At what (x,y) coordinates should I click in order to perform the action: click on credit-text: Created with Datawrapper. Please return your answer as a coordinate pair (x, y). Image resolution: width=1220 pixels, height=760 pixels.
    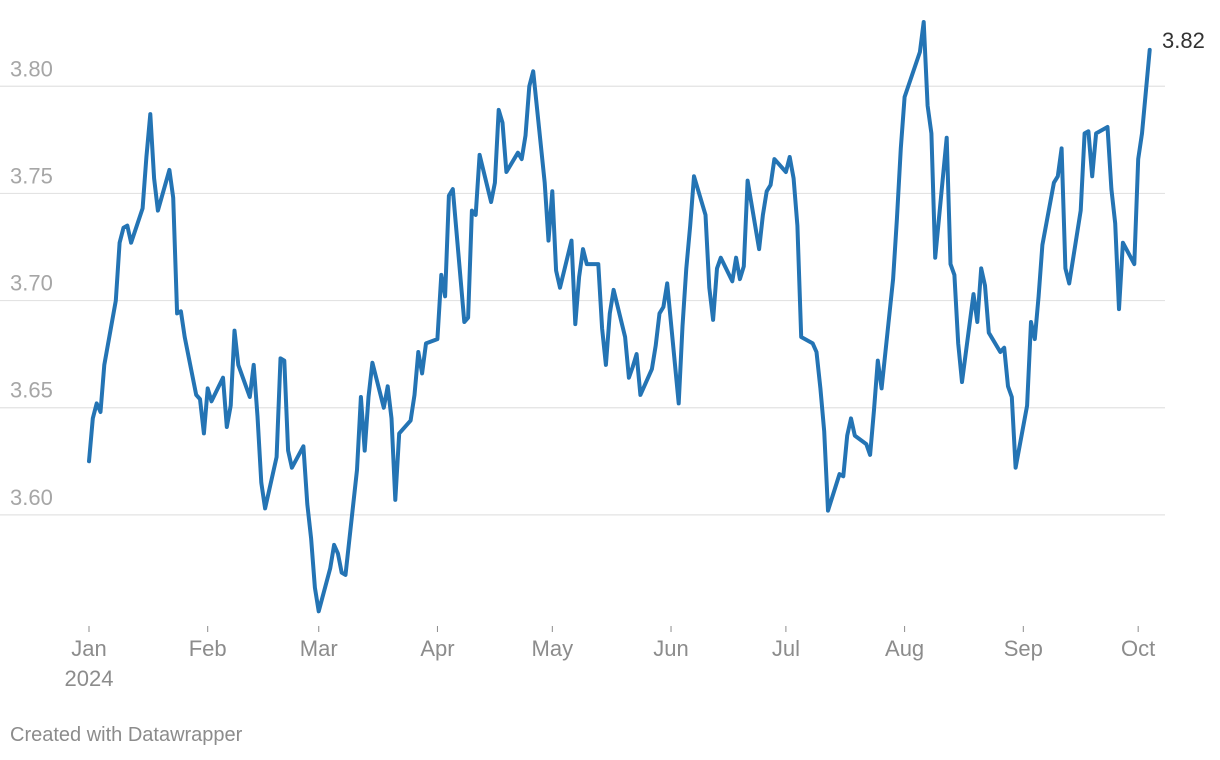
    Looking at the image, I should click on (126, 735).